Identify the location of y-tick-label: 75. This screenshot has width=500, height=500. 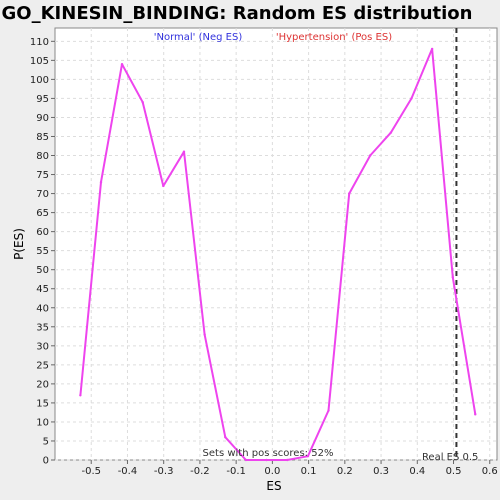
(42, 175).